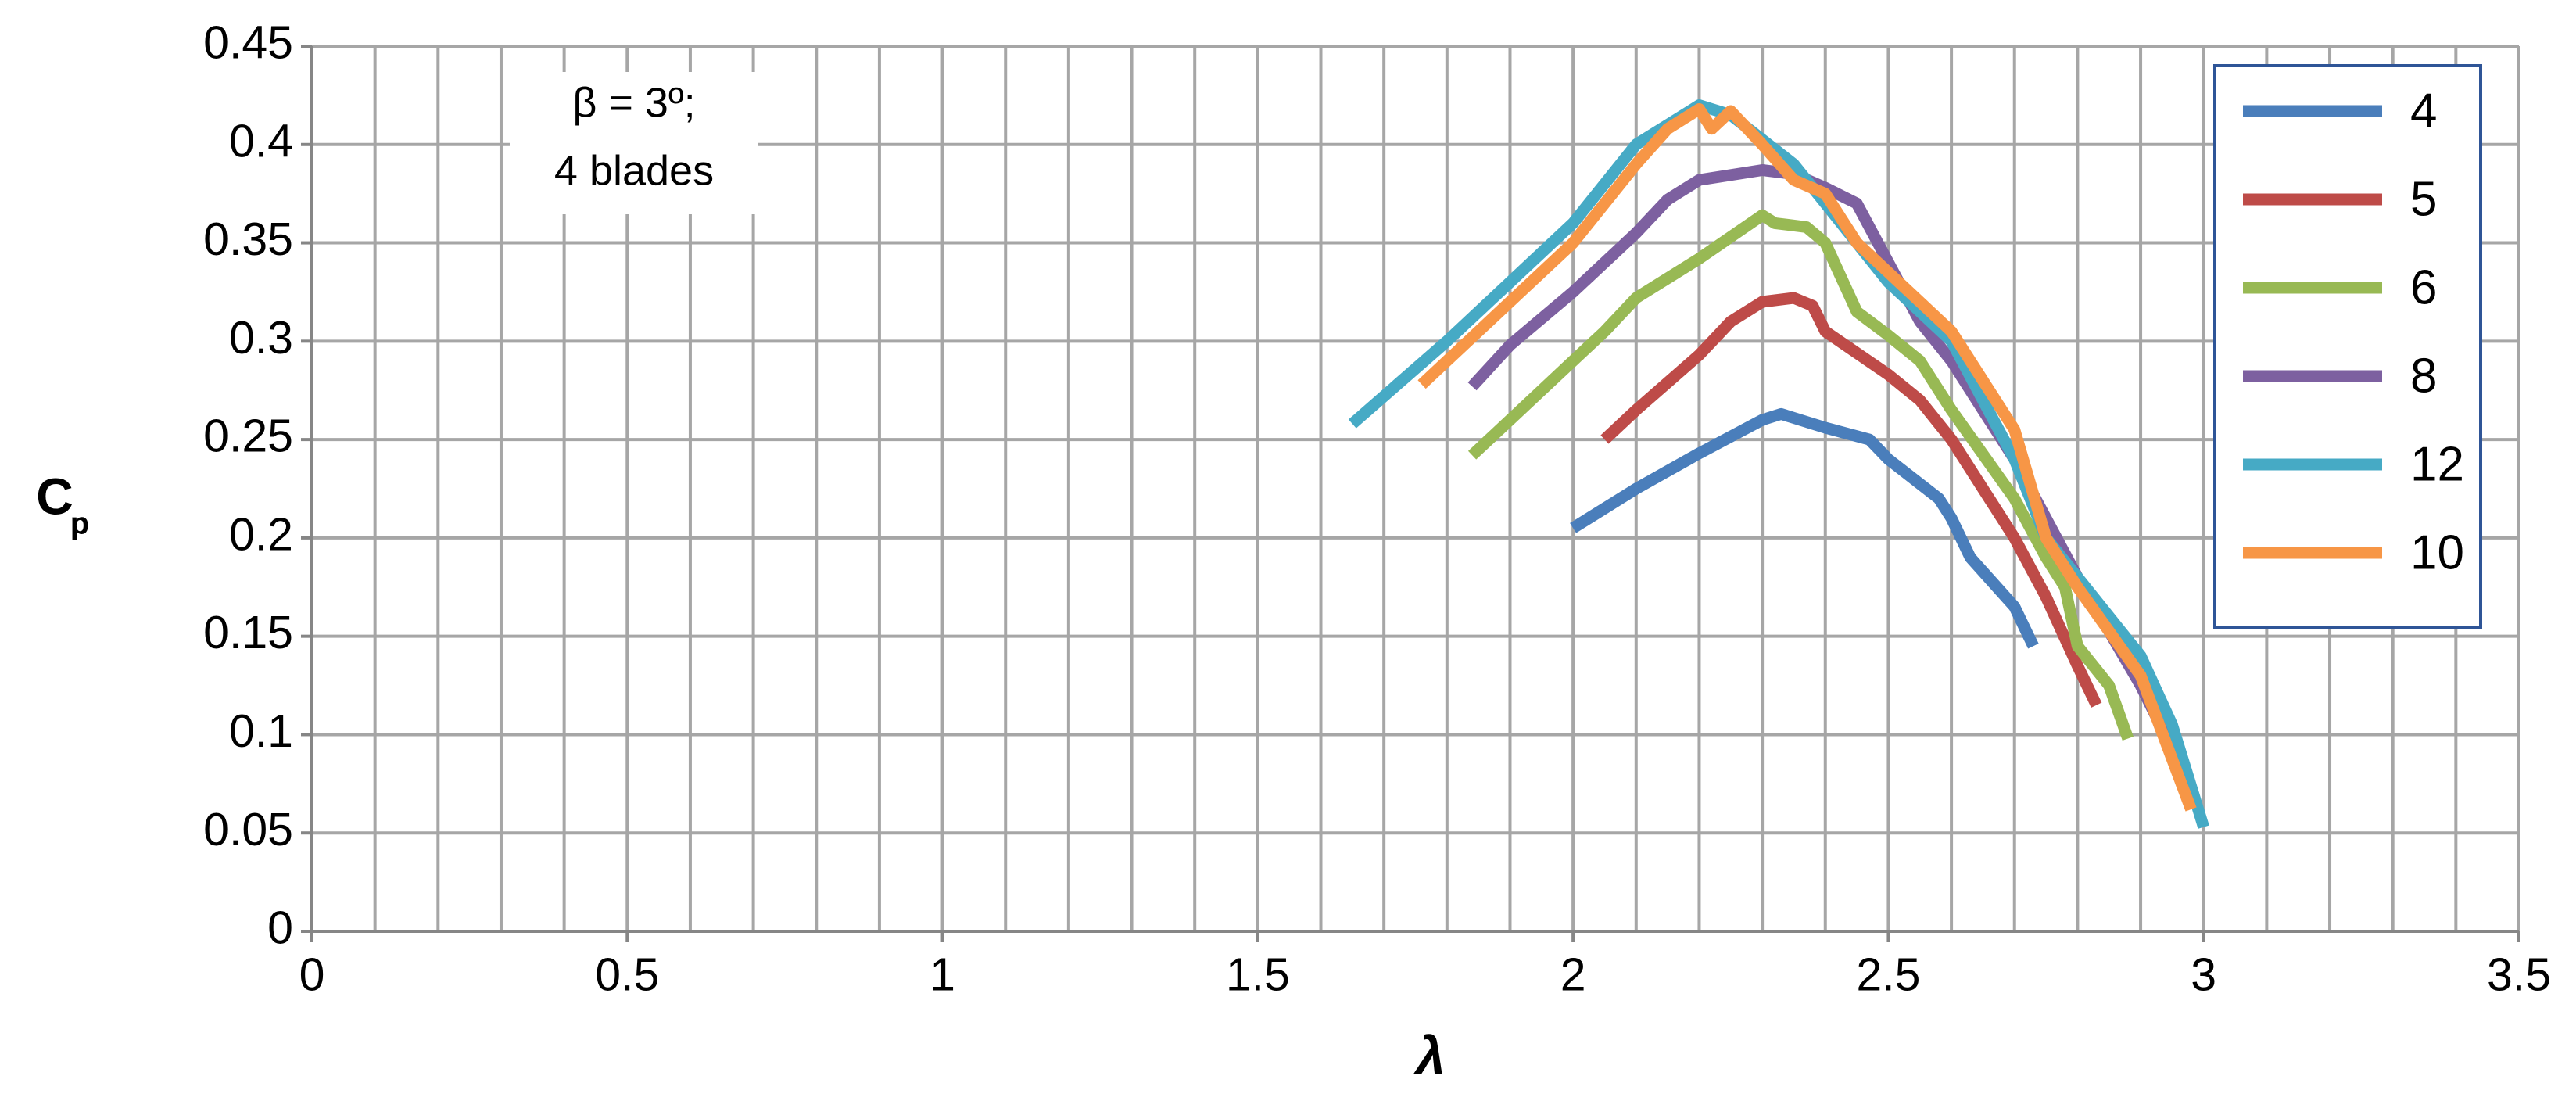  Describe the element at coordinates (634, 143) in the screenshot. I see `annotation-box` at that location.